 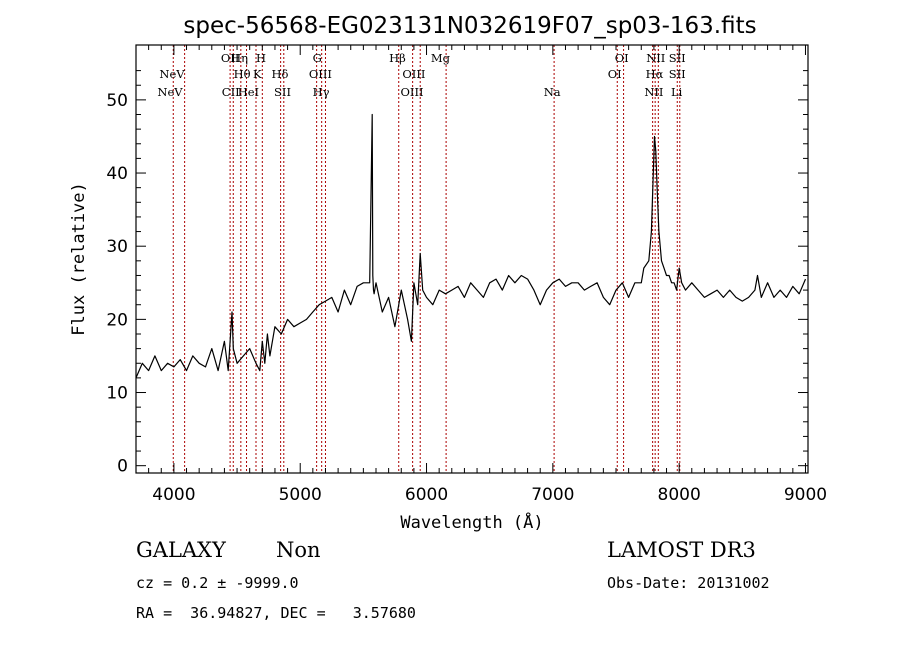 I want to click on line-marker-label: Mg, so click(x=441, y=58).